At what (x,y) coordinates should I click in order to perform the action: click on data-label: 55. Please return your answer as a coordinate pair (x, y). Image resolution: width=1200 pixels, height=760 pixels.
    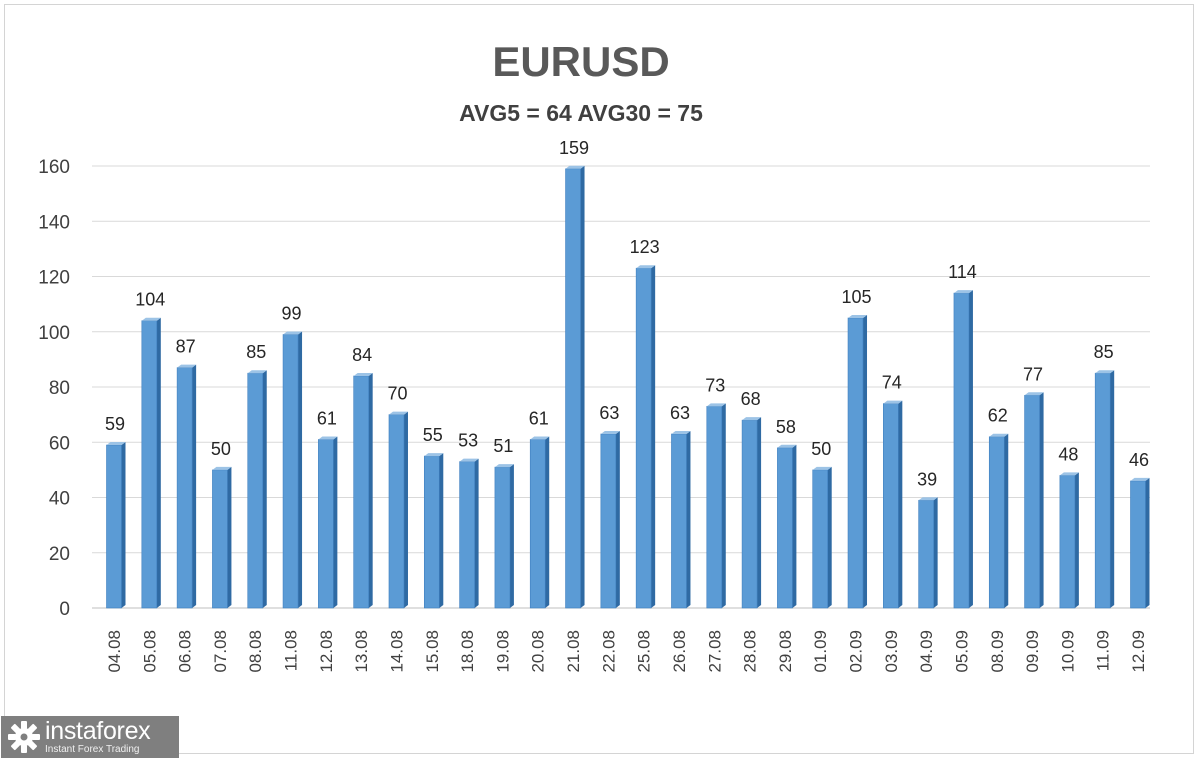
    Looking at the image, I should click on (433, 435).